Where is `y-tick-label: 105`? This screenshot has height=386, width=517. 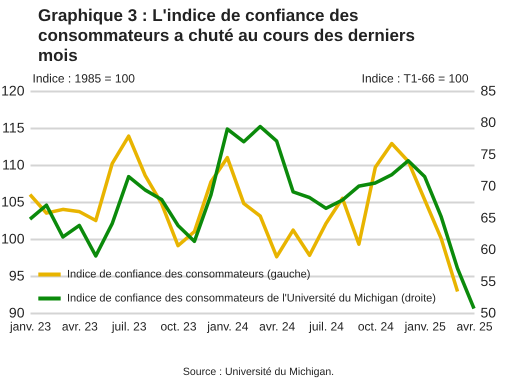
y-tick-label: 105 is located at coordinates (13, 202).